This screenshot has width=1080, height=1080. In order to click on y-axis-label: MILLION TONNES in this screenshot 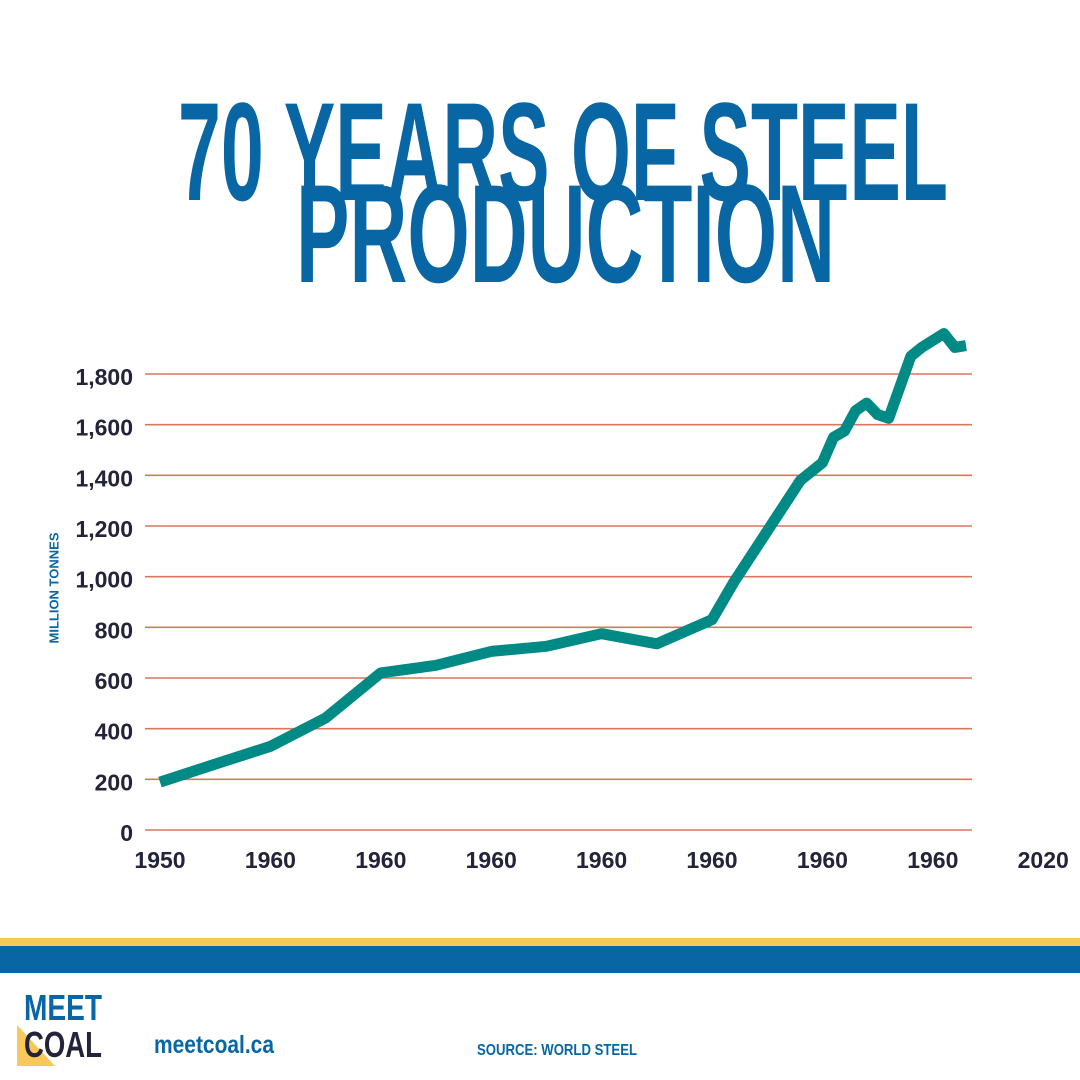, I will do `click(53, 587)`.